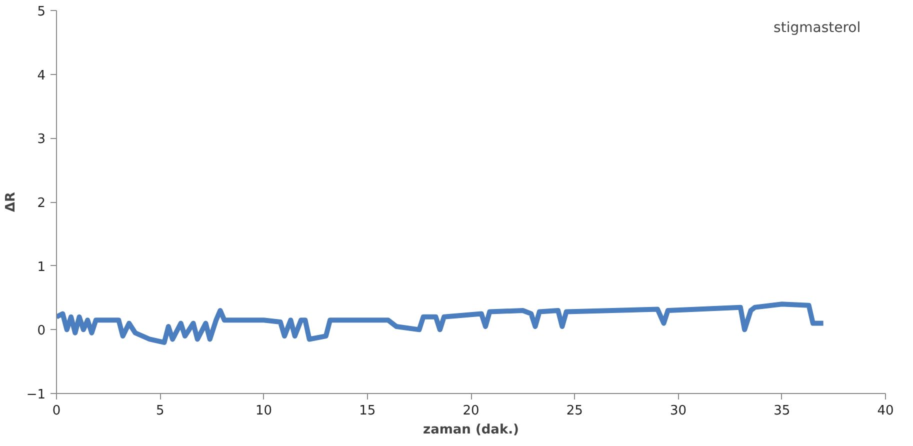 The image size is (913, 446). What do you see at coordinates (41, 203) in the screenshot?
I see `y-tick-label: 2` at bounding box center [41, 203].